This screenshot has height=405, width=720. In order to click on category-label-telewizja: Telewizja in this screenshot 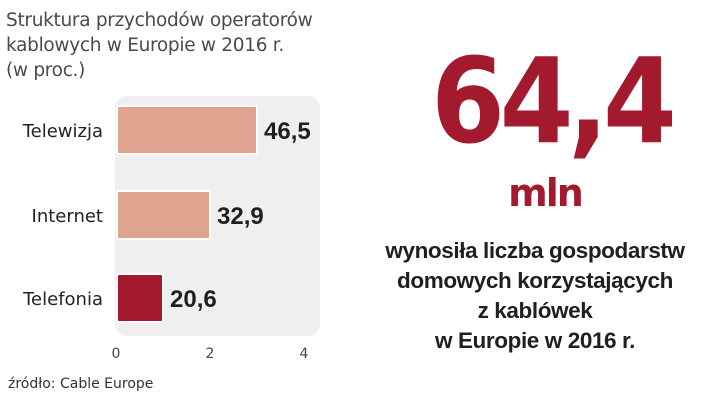, I will do `click(62, 131)`.